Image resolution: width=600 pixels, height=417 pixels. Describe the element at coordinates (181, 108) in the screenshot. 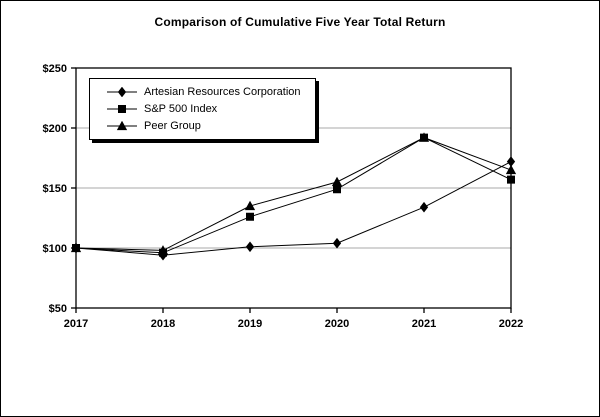

I see `legend-label: S&P 500 Index` at that location.